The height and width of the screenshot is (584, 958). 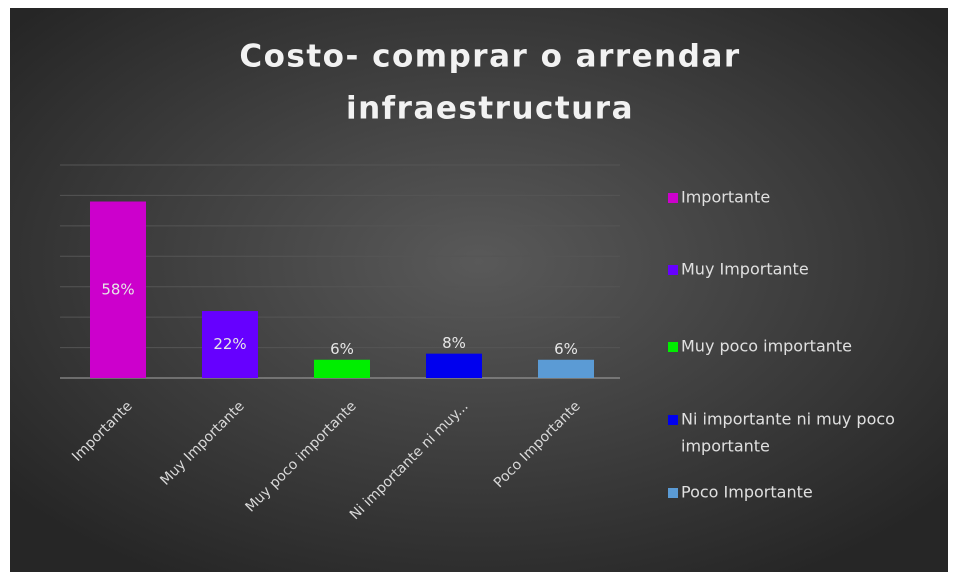 What do you see at coordinates (745, 269) in the screenshot?
I see `legend-label: Muy Importante` at bounding box center [745, 269].